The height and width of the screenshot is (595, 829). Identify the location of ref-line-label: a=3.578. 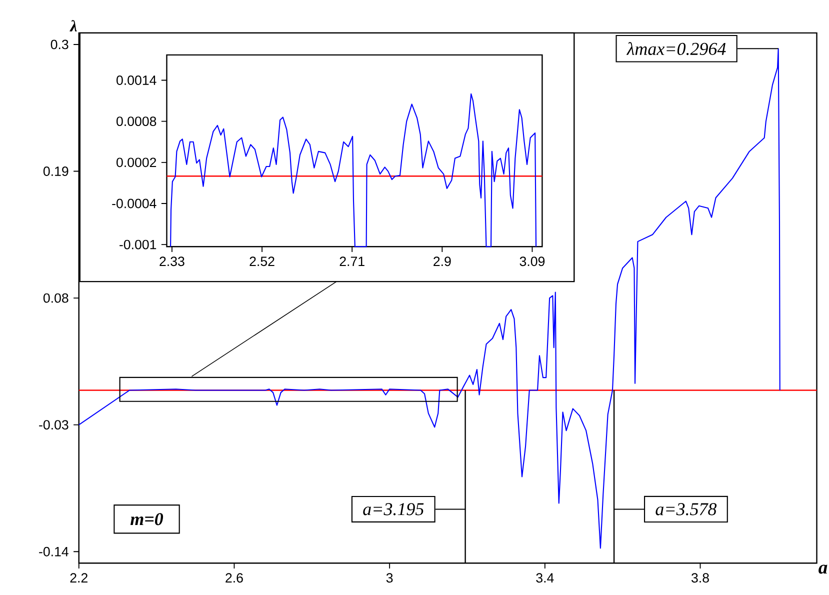
(686, 509).